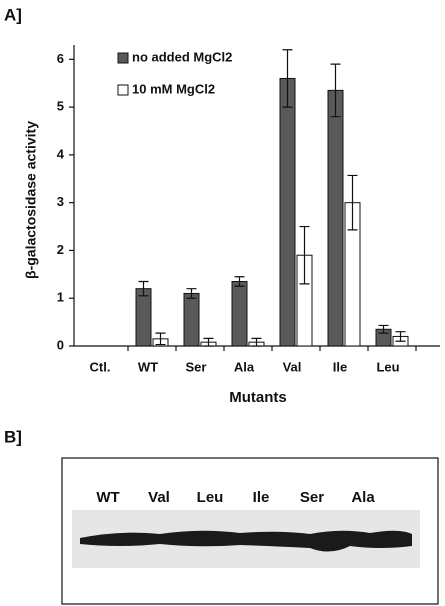 Image resolution: width=445 pixels, height=606 pixels. I want to click on y-tick-label: 6, so click(60, 58).